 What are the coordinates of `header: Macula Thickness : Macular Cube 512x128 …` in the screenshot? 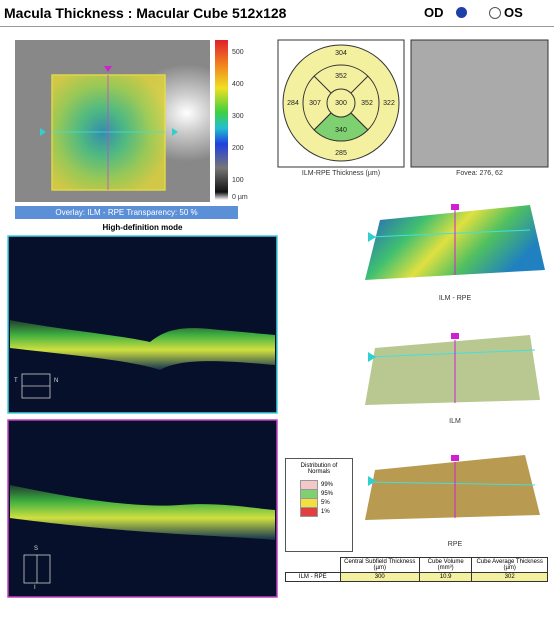 It's located at (277, 13).